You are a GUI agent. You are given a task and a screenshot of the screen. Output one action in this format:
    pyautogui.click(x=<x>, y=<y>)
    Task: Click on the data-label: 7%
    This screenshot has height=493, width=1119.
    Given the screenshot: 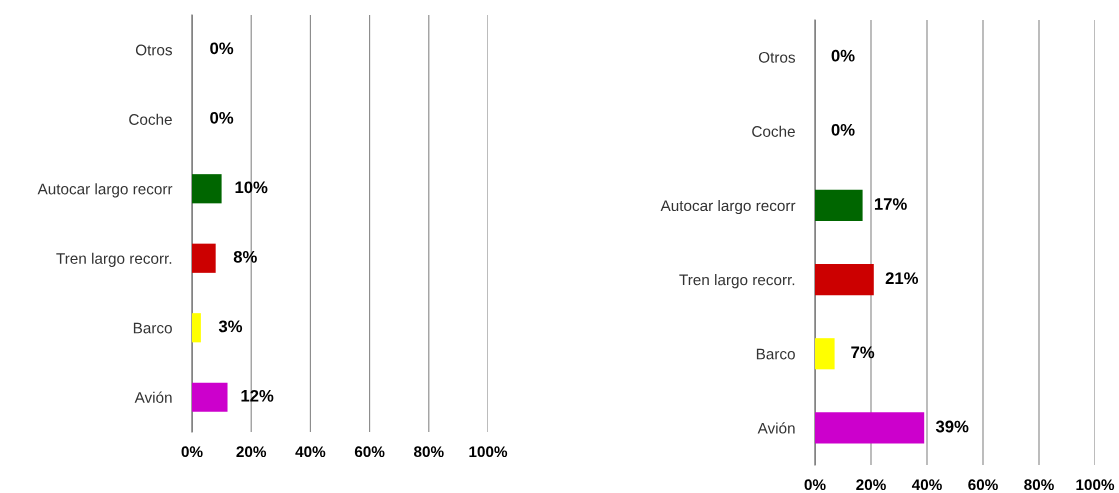 What is the action you would take?
    pyautogui.click(x=863, y=352)
    